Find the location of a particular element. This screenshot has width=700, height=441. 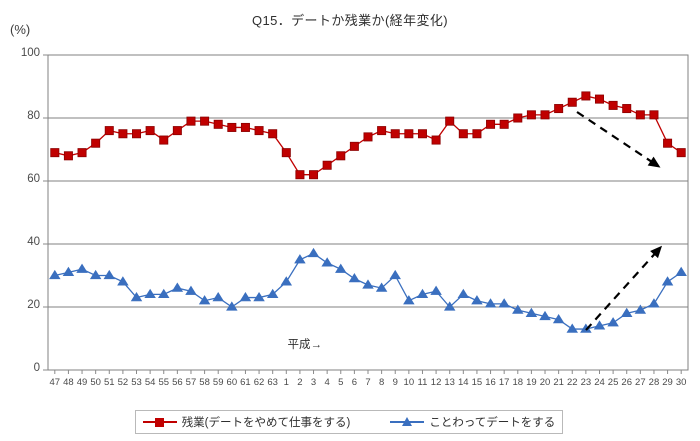

x-tick-label: 14 is located at coordinates (463, 382).